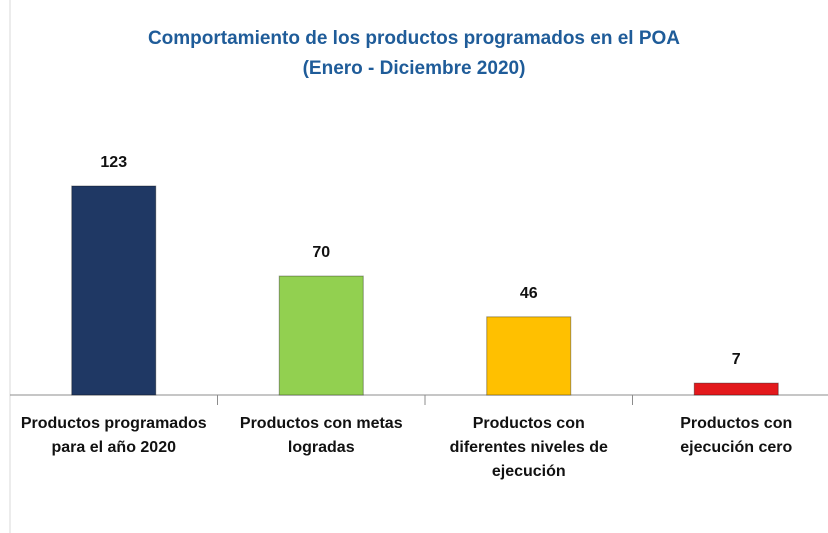 Image resolution: width=828 pixels, height=533 pixels. Describe the element at coordinates (321, 253) in the screenshot. I see `data-label: 70` at that location.